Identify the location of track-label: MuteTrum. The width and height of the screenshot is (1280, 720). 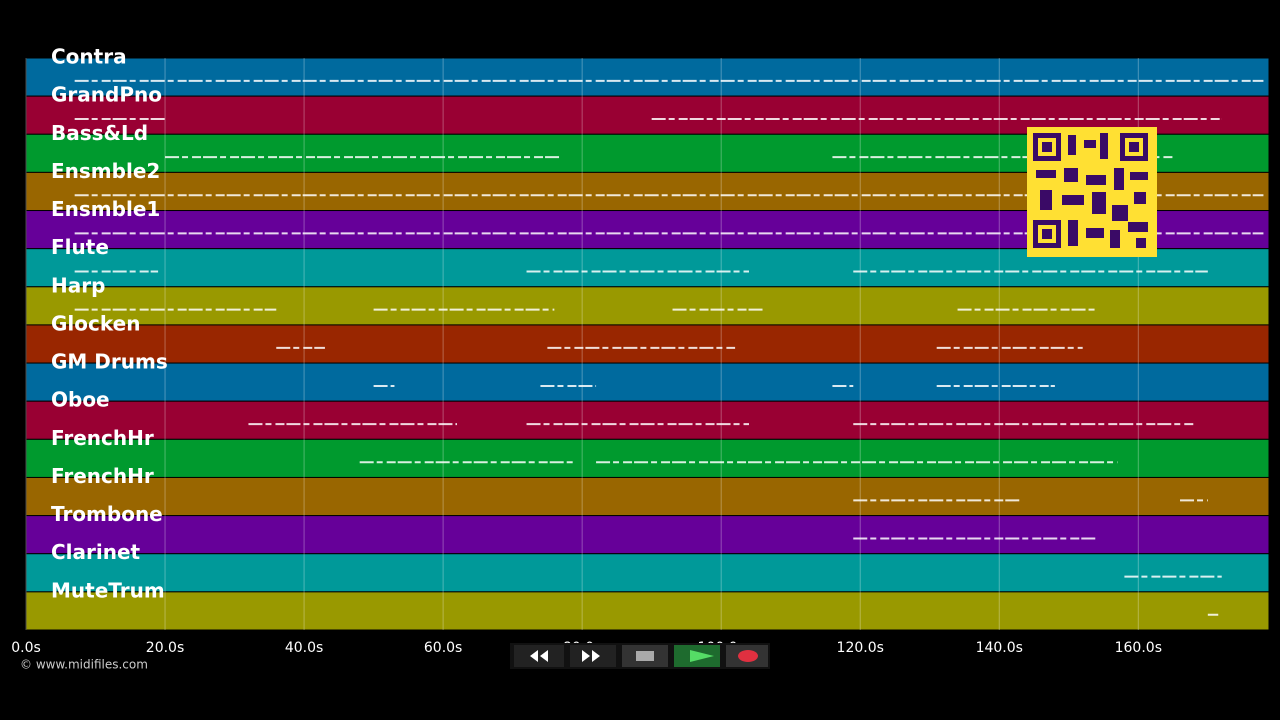
(108, 590).